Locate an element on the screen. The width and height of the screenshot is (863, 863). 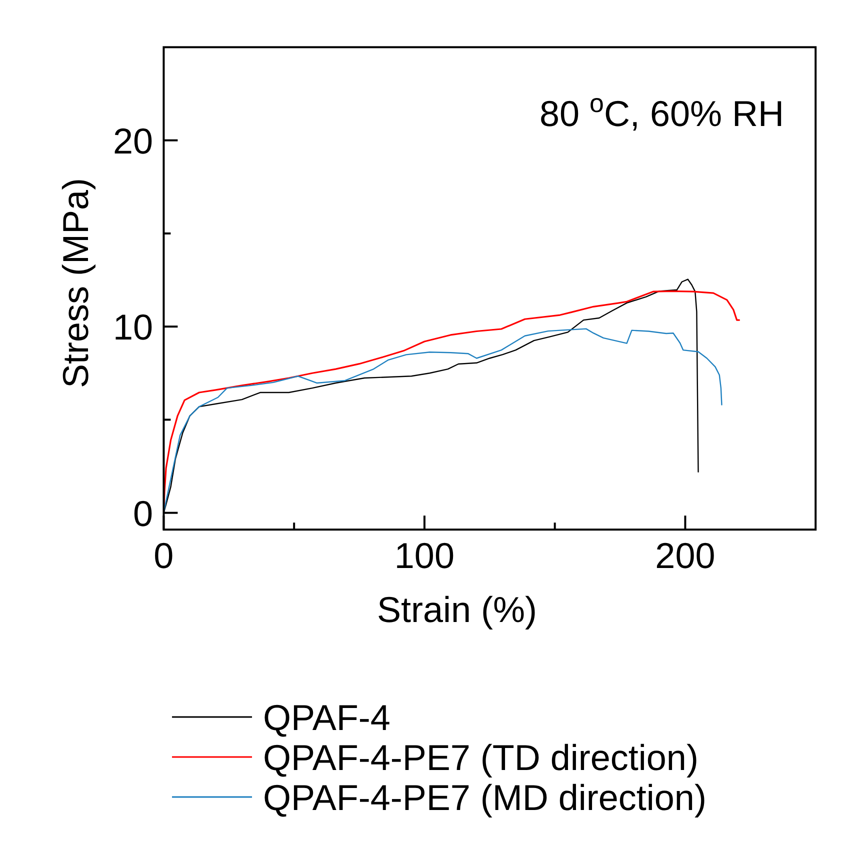
y-axis-title: Stress (MPa) is located at coordinates (75, 283).